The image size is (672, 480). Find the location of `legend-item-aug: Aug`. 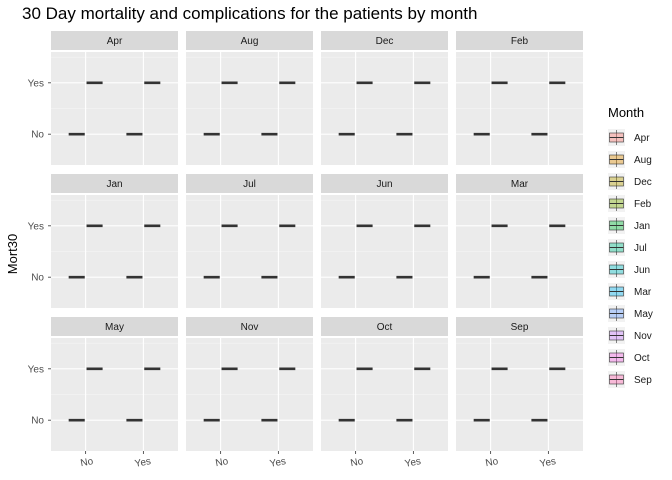

legend-item-aug: Aug is located at coordinates (630, 159).